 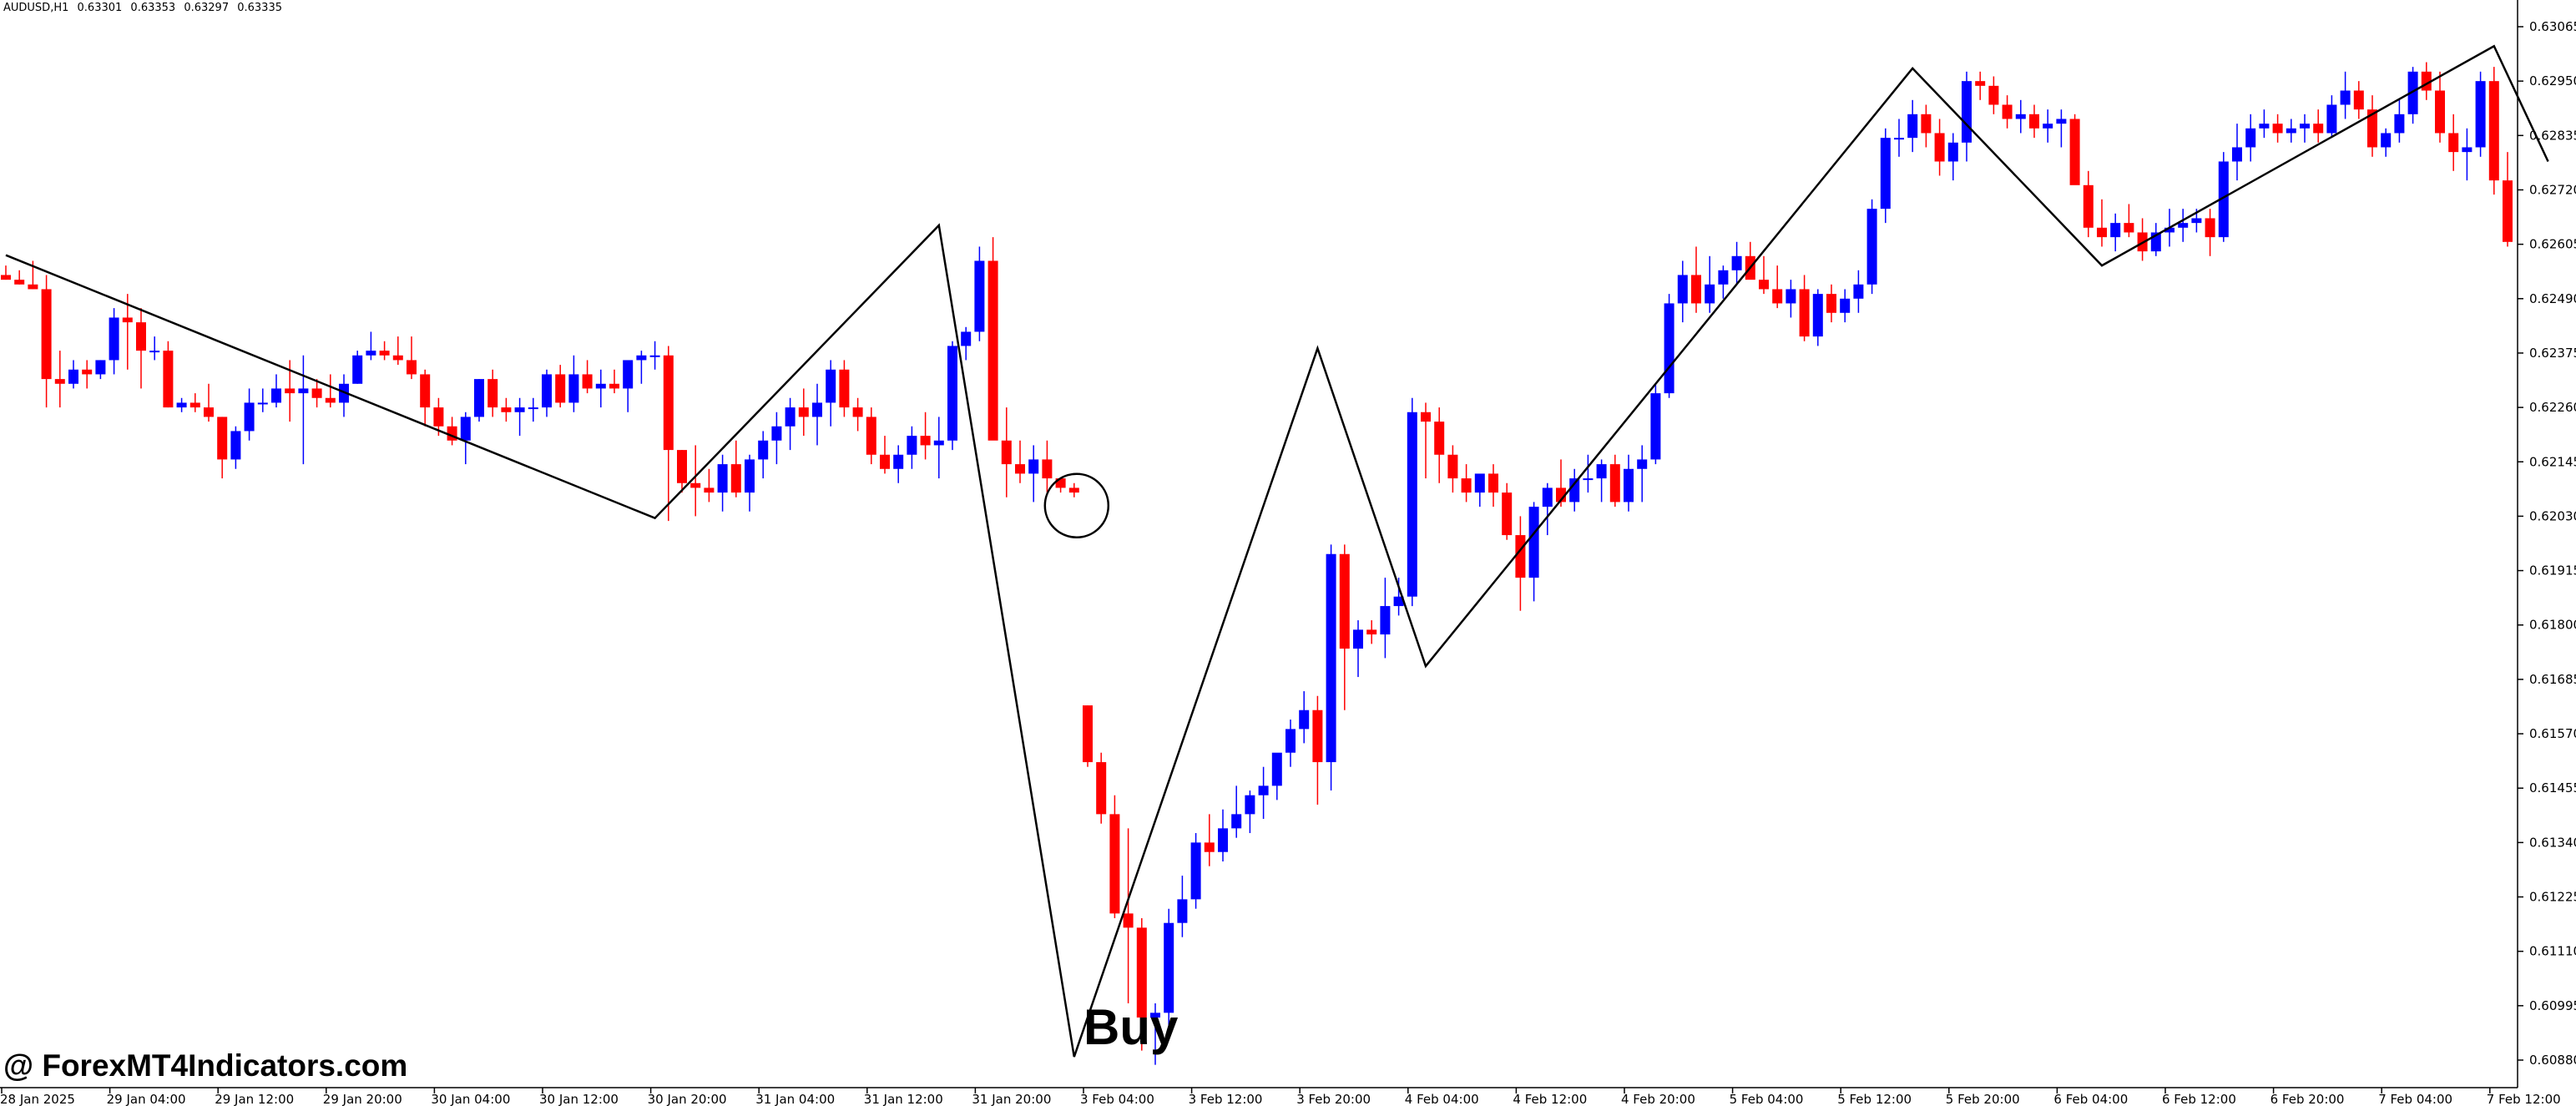 What do you see at coordinates (153, 8) in the screenshot?
I see `ohlc-high: 0.63353` at bounding box center [153, 8].